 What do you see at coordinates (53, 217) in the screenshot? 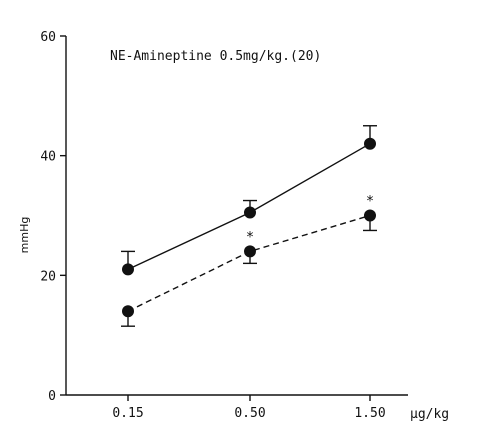
I see `y-ticks: 0 20 40 60` at bounding box center [53, 217].